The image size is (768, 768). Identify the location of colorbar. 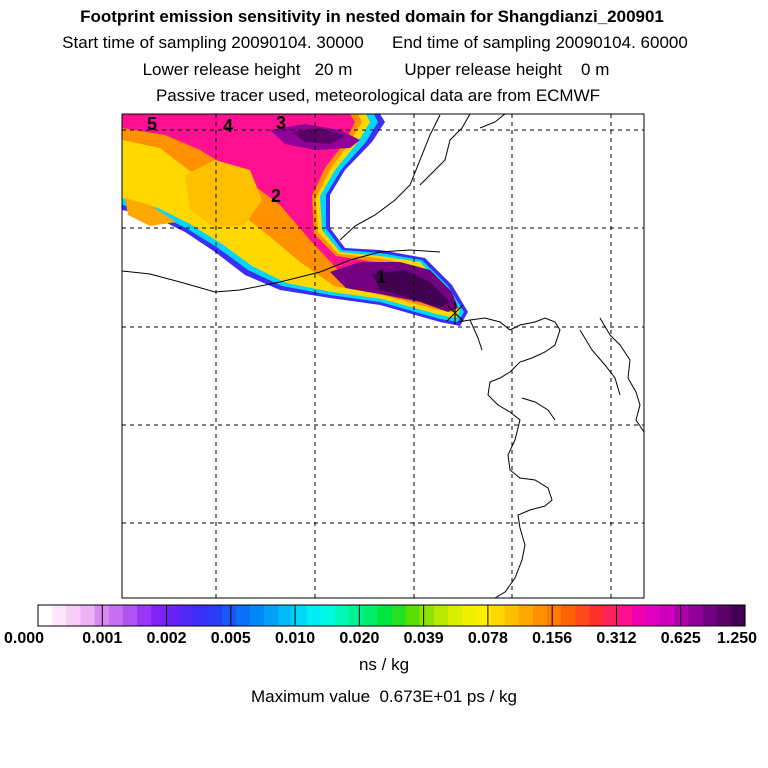
(391, 615).